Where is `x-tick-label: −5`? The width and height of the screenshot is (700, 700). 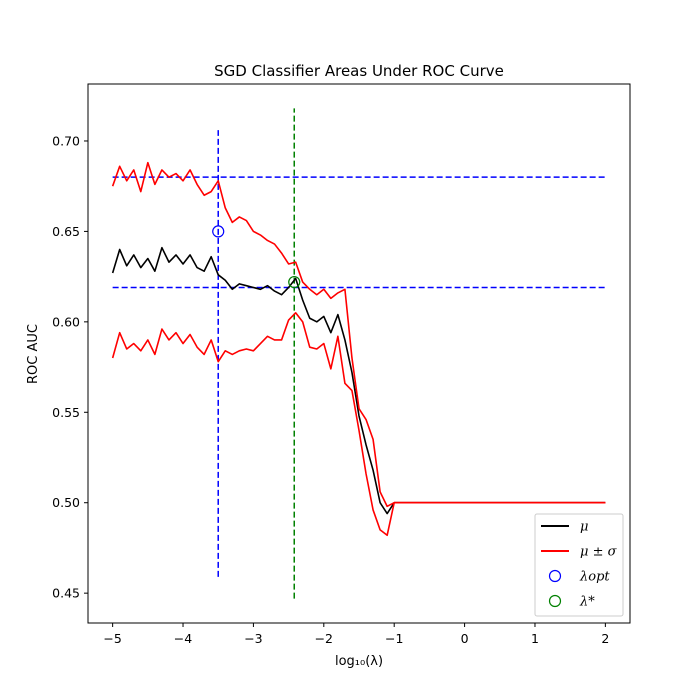 x-tick-label: −5 is located at coordinates (112, 638).